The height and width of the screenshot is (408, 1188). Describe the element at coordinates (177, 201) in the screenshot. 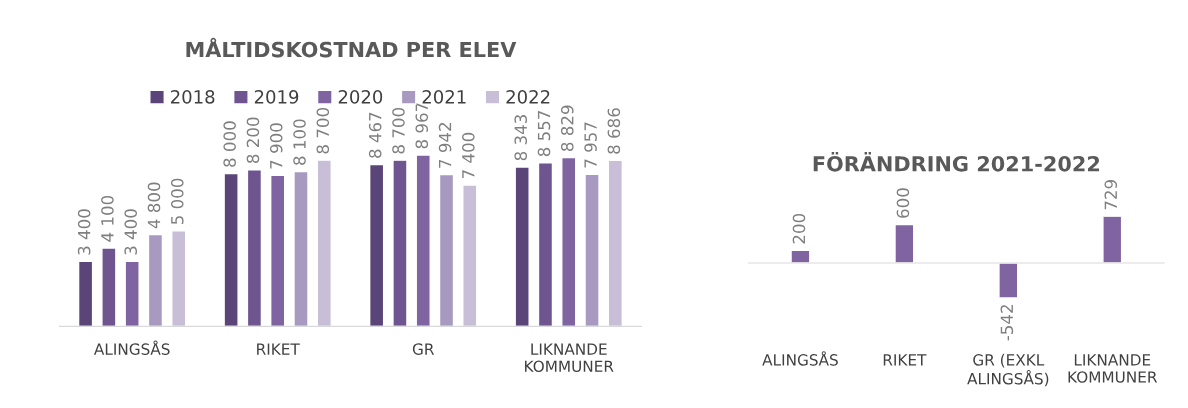

I see `data-label: 5 000` at that location.